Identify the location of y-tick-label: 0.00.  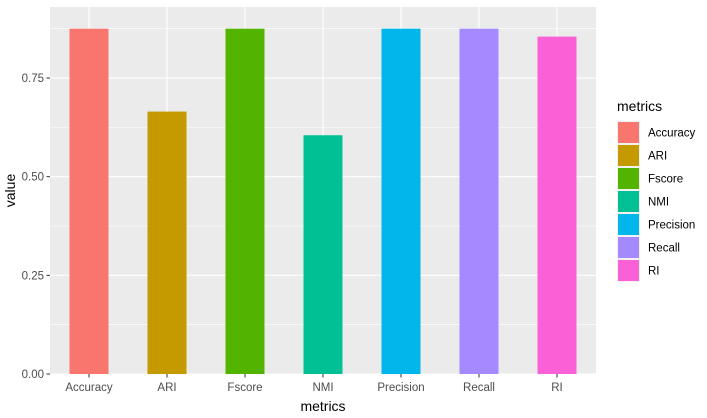
(33, 375).